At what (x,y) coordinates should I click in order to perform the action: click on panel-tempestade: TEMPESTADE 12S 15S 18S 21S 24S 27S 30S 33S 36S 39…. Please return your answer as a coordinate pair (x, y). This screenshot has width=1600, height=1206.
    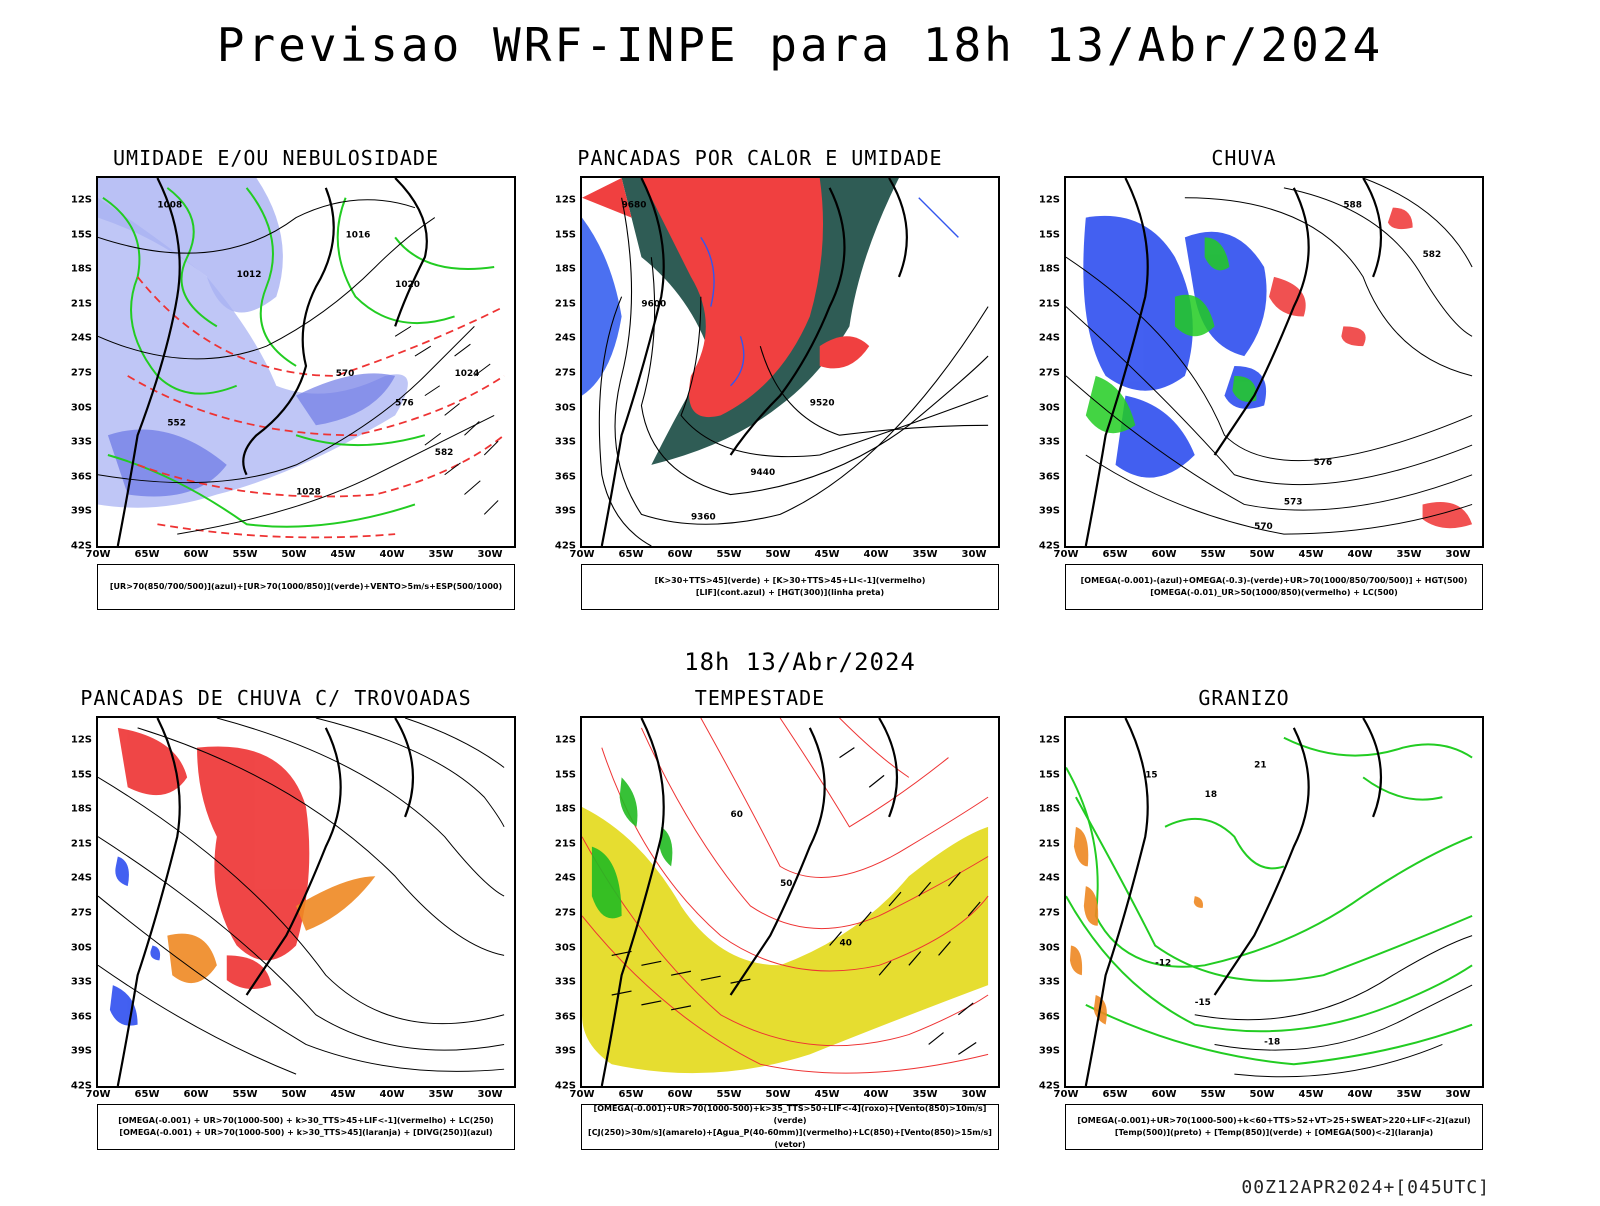
    Looking at the image, I should click on (770, 946).